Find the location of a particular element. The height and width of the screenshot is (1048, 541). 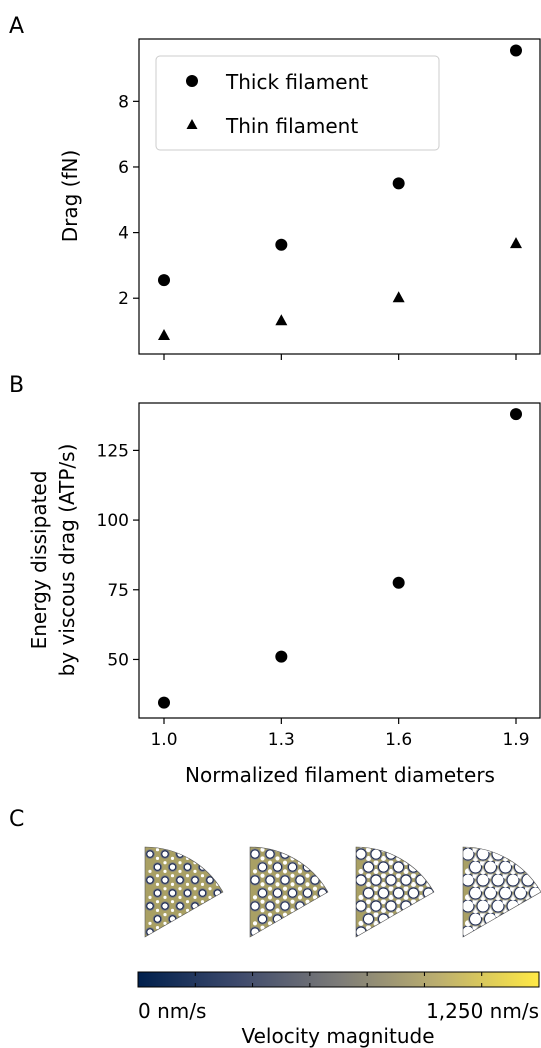

velocity-wedge is located at coordinates (502, 885).